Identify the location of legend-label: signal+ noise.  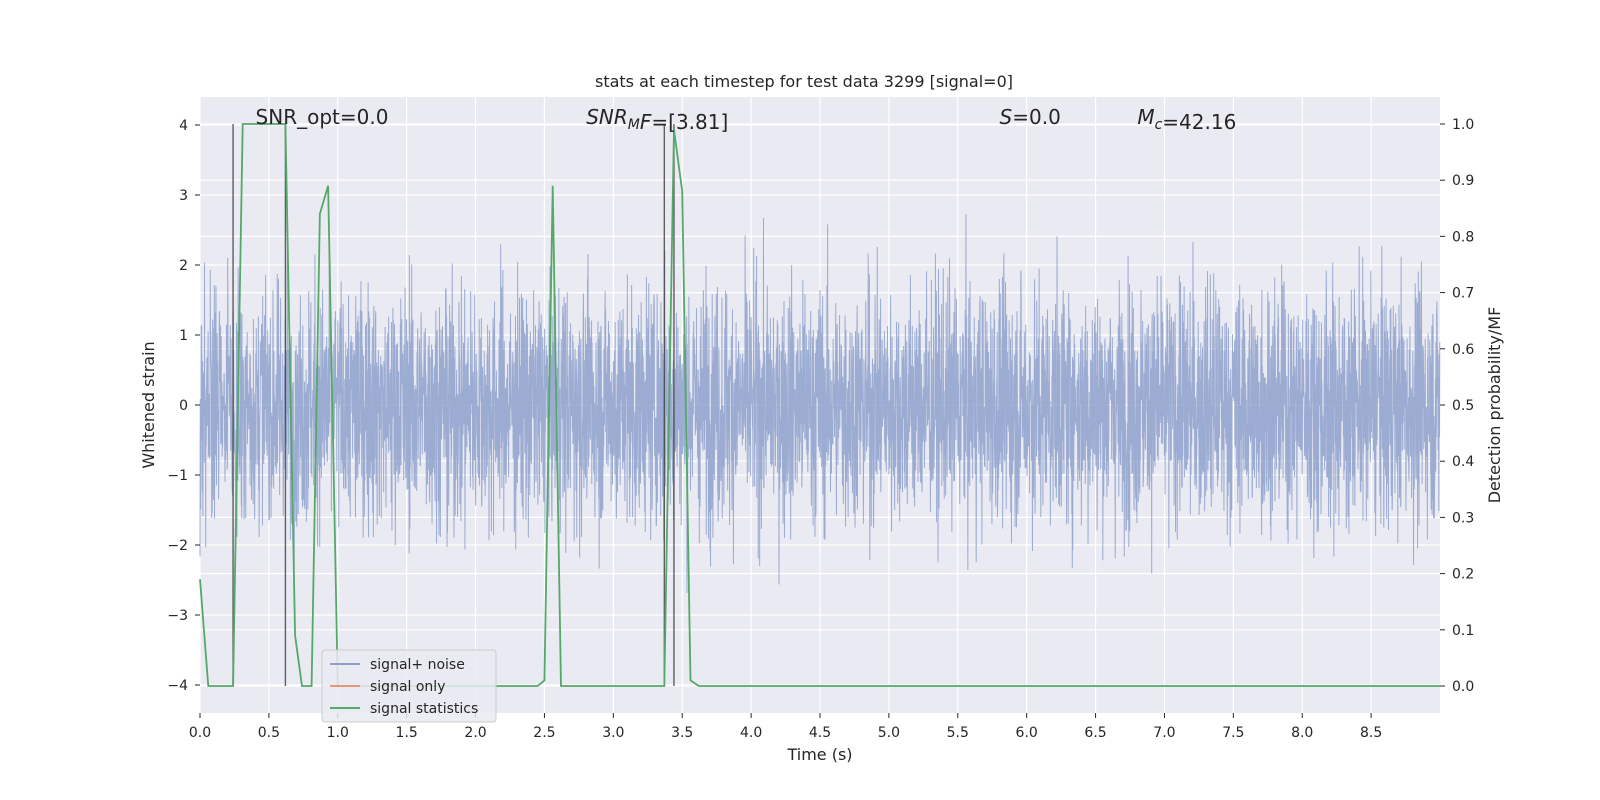
(417, 665).